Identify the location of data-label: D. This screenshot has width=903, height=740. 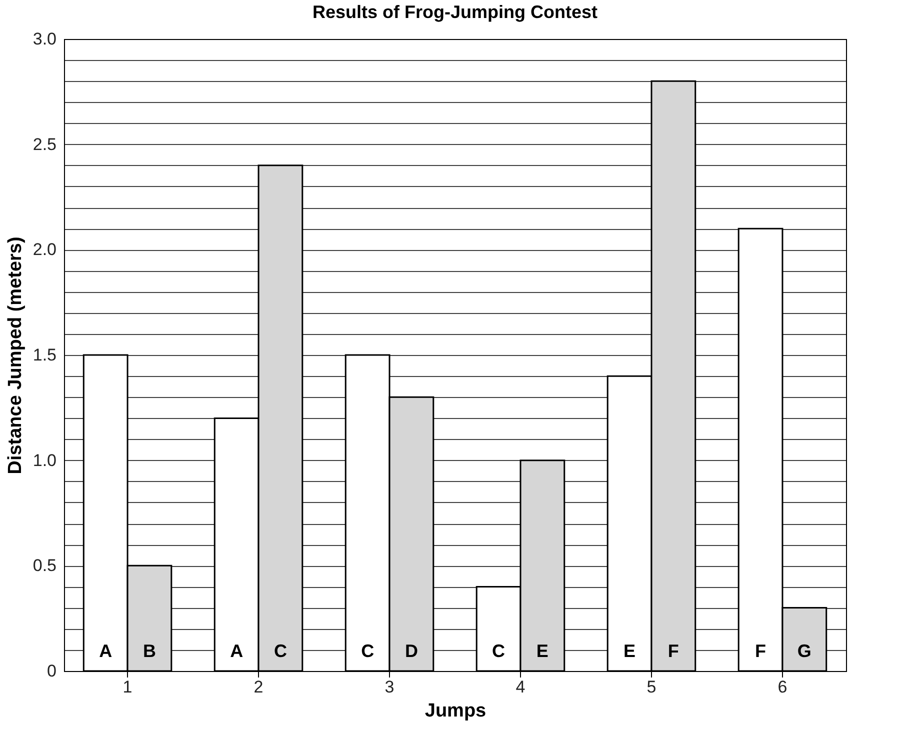
(411, 651).